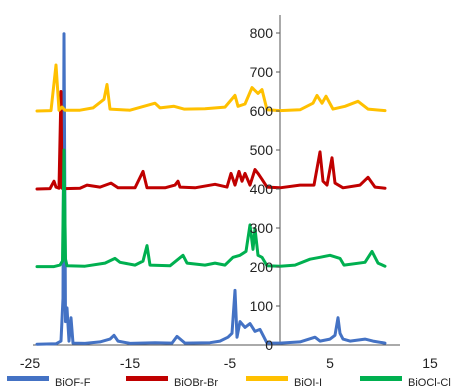 The width and height of the screenshot is (465, 387). I want to click on y-tick-label: 800, so click(262, 33).